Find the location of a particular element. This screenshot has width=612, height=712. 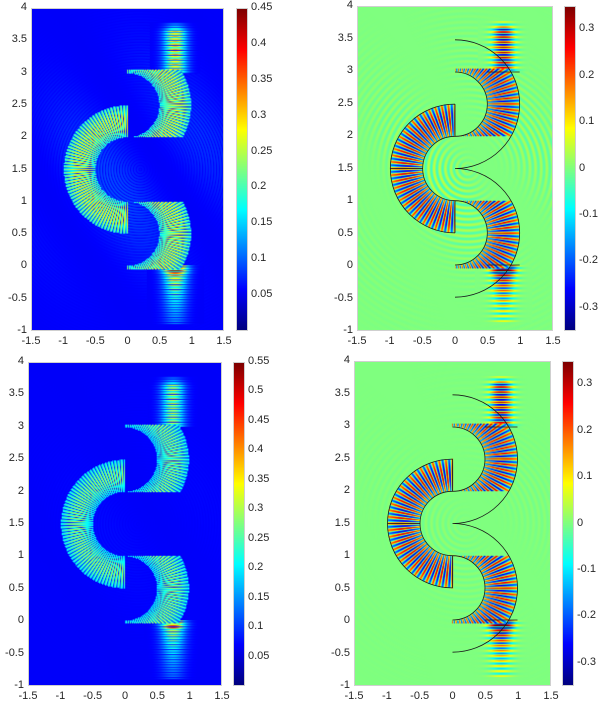

colorbar-tick-label: 0.45 is located at coordinates (262, 7).